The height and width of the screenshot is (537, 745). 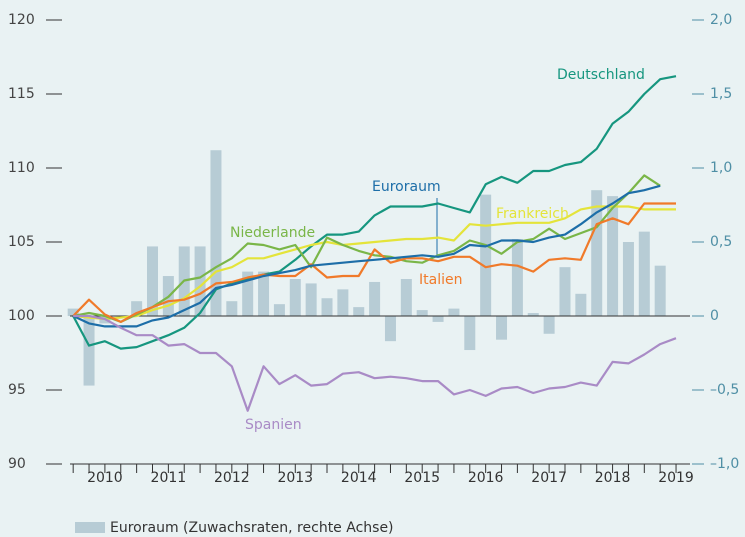 What do you see at coordinates (21, 242) in the screenshot?
I see `y-tick-label: 105` at bounding box center [21, 242].